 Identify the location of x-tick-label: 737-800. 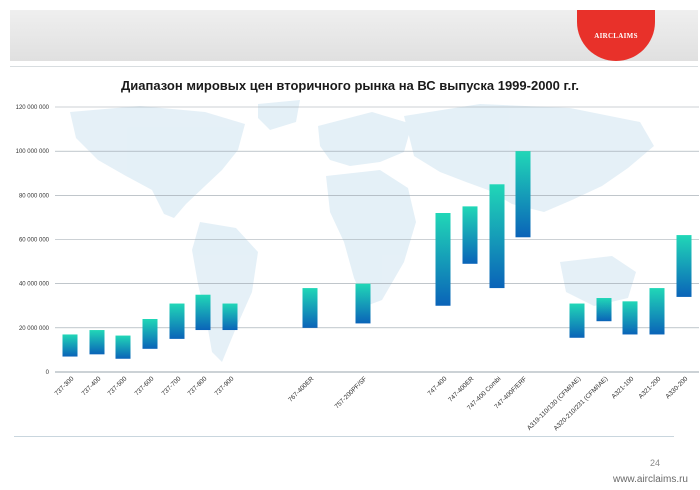
(198, 386).